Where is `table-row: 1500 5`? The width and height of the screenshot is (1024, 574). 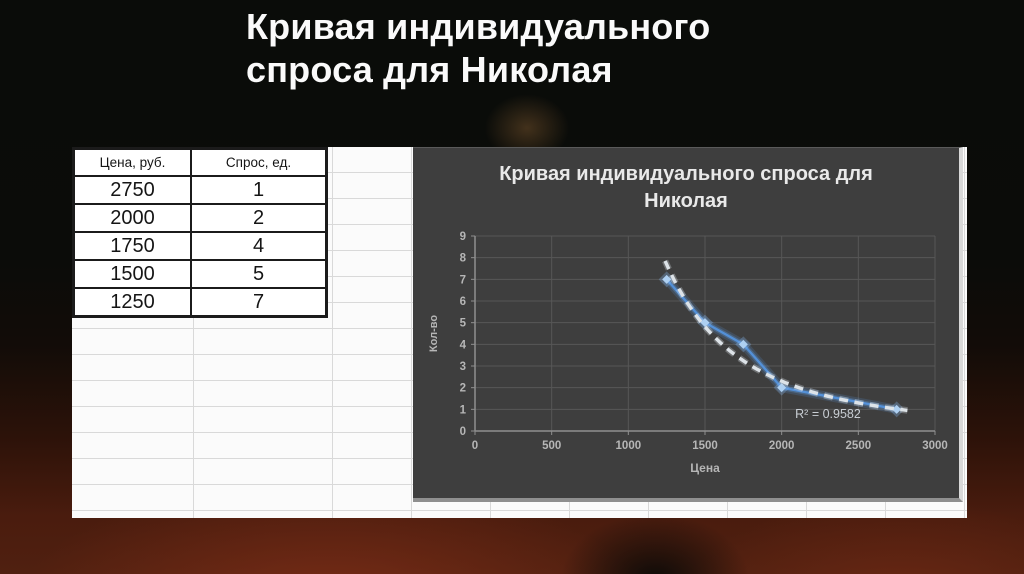 table-row: 1500 5 is located at coordinates (200, 274).